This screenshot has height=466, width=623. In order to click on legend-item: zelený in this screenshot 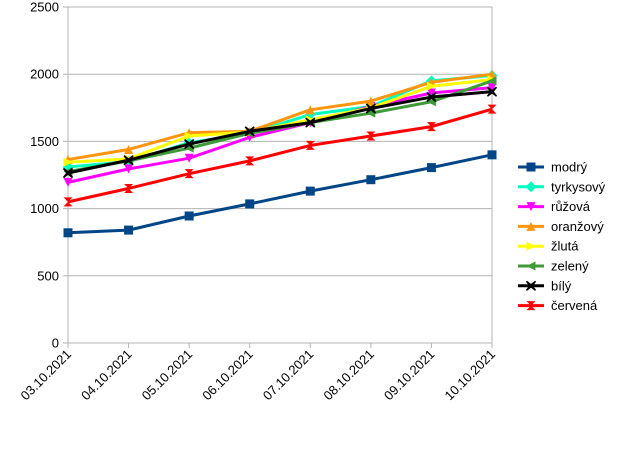, I will do `click(553, 266)`.